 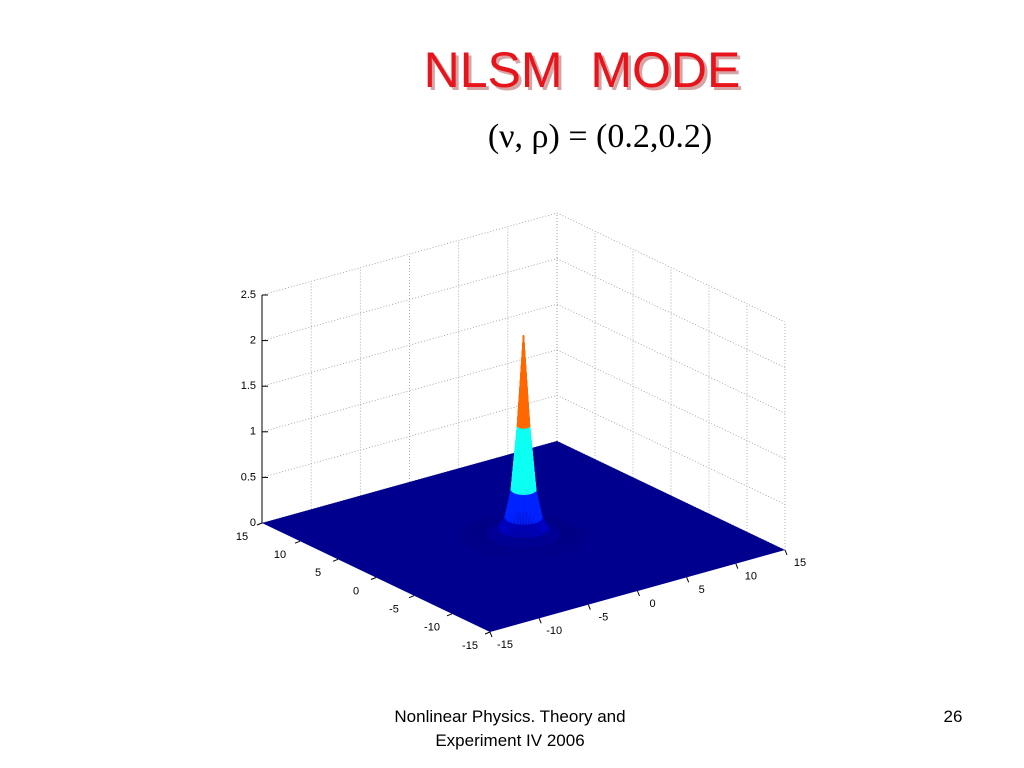 What do you see at coordinates (509, 740) in the screenshot?
I see `footer-line: Experiment IV 2006` at bounding box center [509, 740].